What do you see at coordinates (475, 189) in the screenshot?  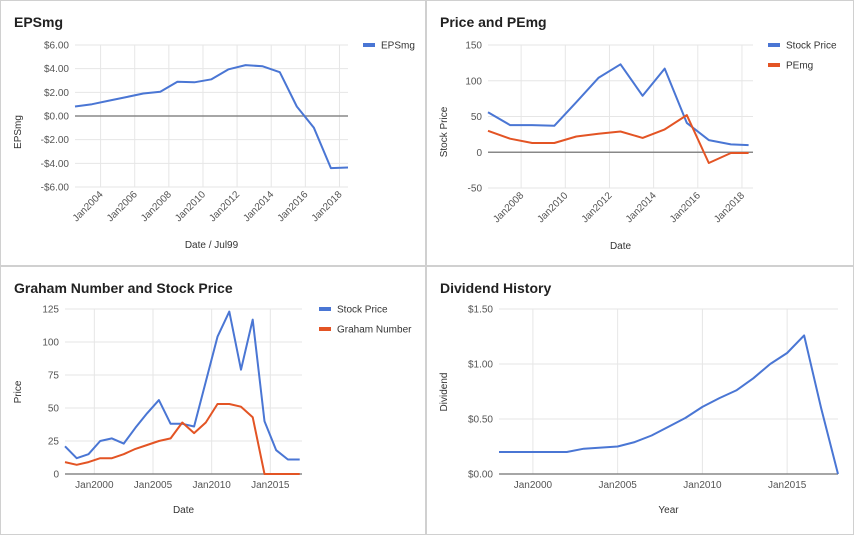 I see `y-tick-label: -50` at bounding box center [475, 189].